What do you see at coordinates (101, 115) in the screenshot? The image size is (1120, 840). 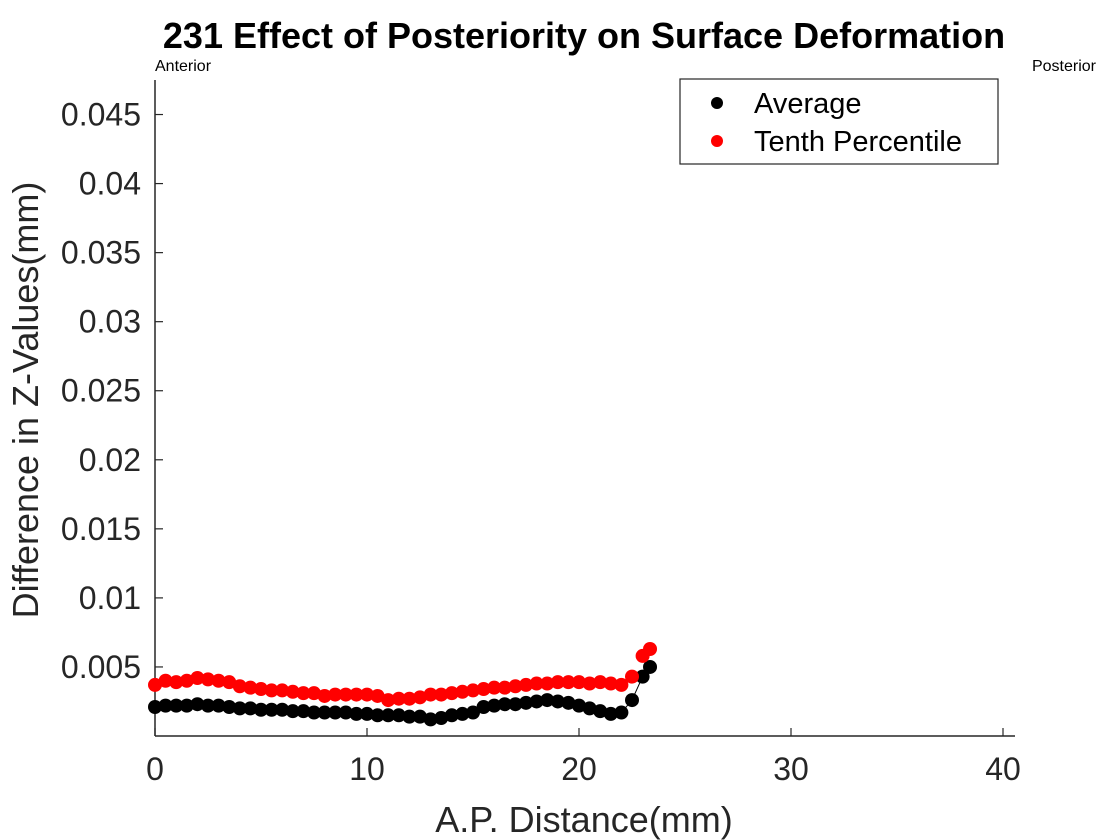 I see `y-tick-label: 0.045` at bounding box center [101, 115].